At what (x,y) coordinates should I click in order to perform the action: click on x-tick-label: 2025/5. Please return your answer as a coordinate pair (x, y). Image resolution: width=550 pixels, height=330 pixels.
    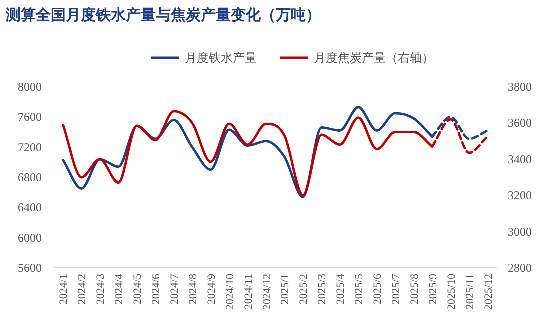
    Looking at the image, I should click on (360, 289).